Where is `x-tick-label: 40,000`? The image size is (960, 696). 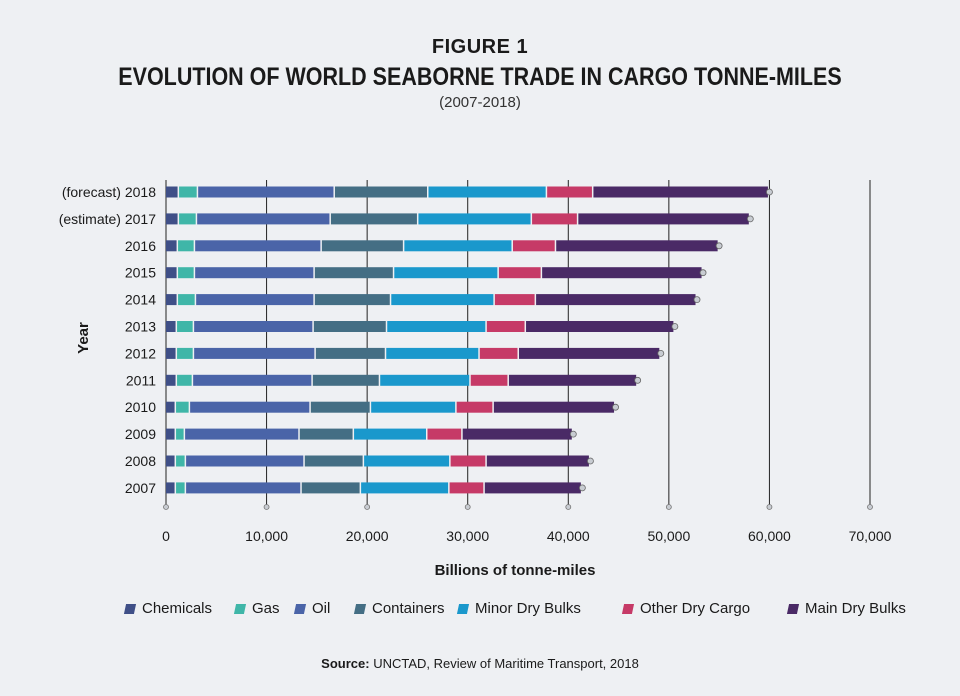 x-tick-label: 40,000 is located at coordinates (568, 536).